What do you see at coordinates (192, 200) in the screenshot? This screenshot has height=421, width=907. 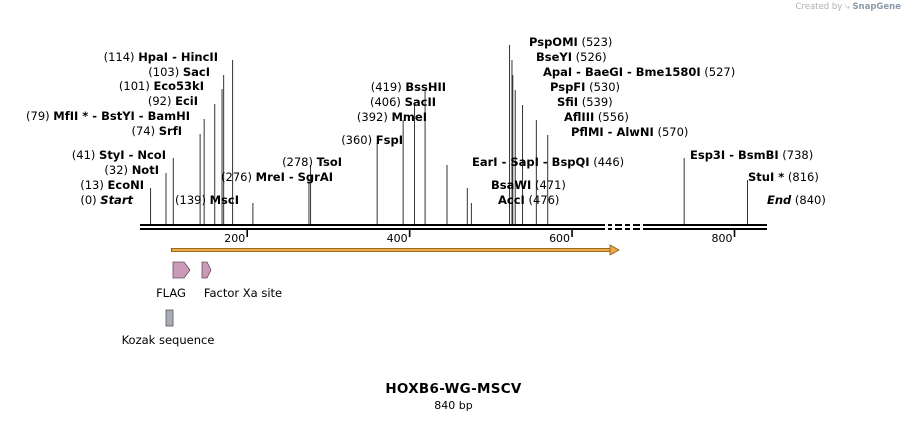 I see `site-position: (139)` at bounding box center [192, 200].